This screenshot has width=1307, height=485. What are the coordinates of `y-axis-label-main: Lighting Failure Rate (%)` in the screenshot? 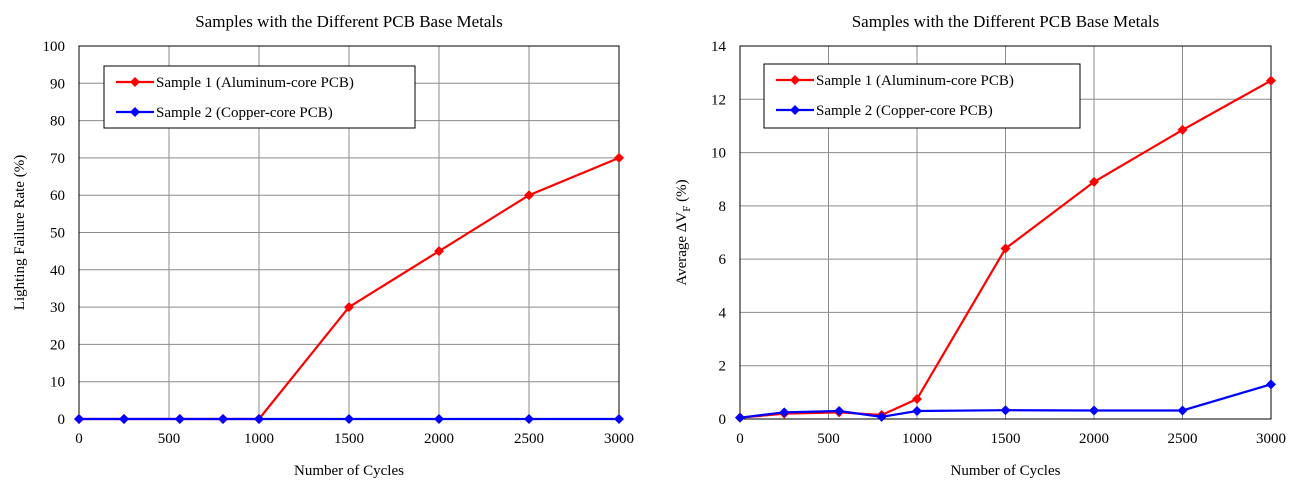 It's located at (20, 232).